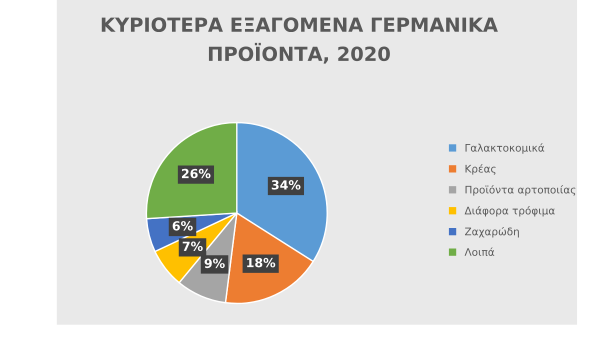  I want to click on legend-label: Γαλακτοκομικά, so click(505, 148).